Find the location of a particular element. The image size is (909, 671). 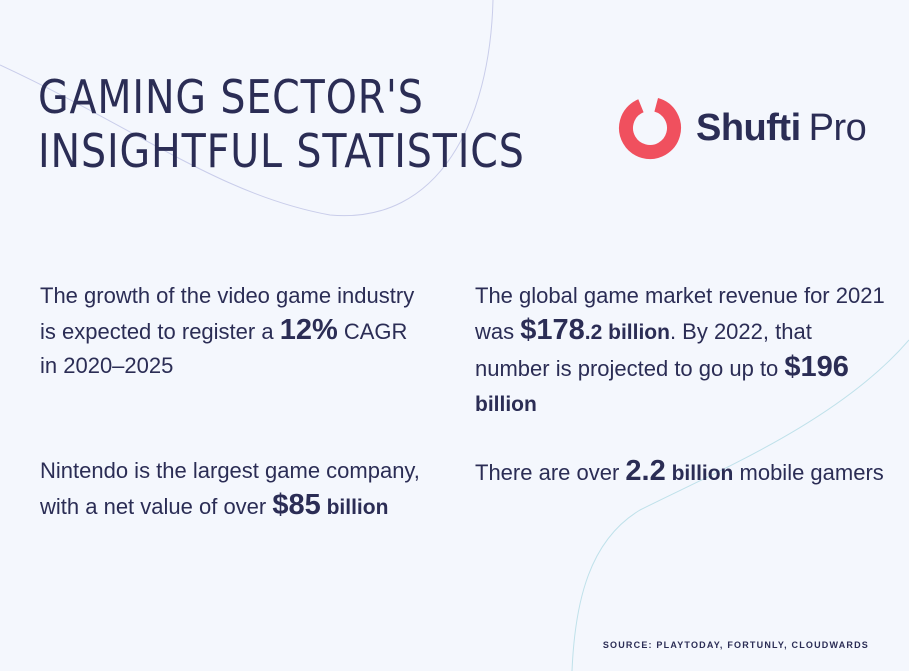

stat-revenue-2022-value: $196 is located at coordinates (816, 367).